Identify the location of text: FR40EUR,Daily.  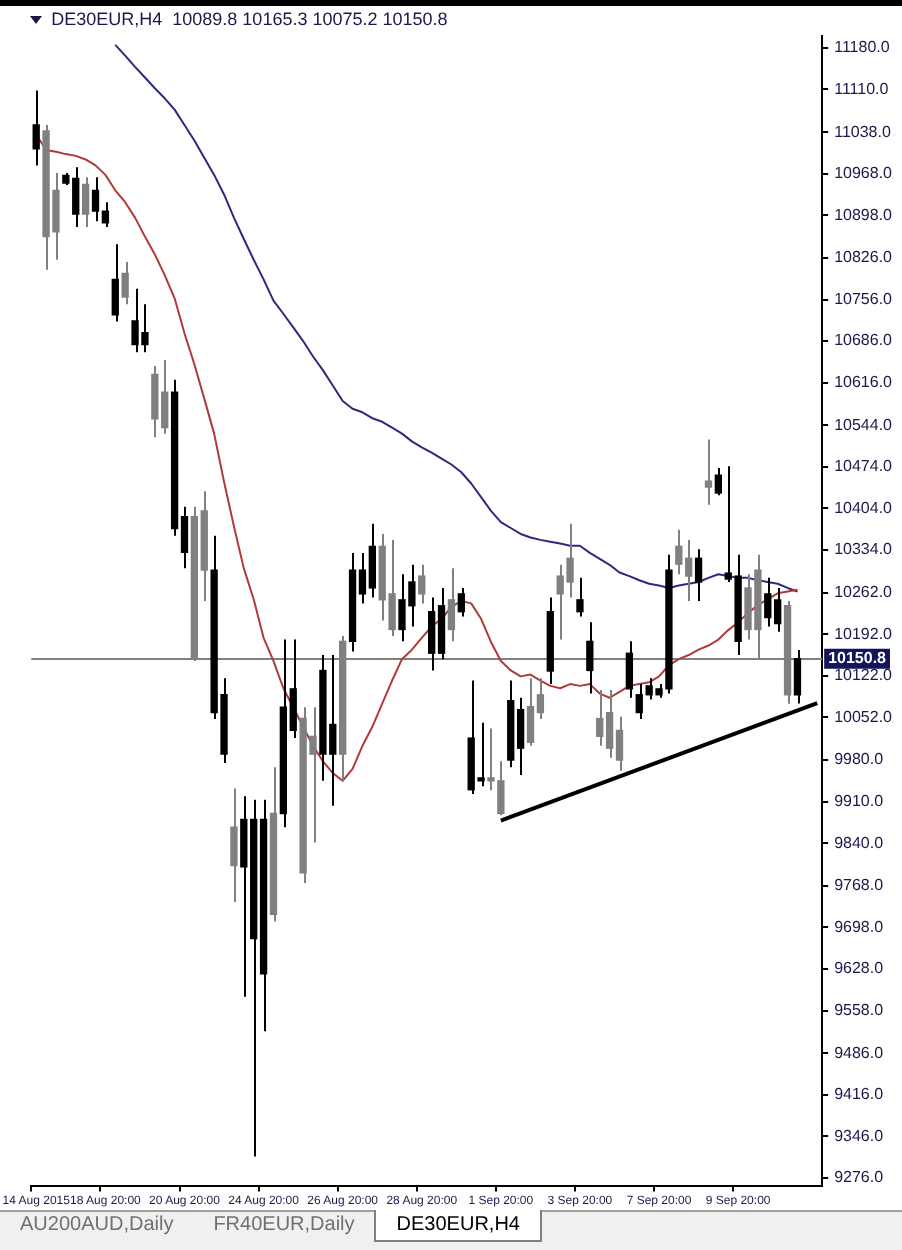
(284, 1226).